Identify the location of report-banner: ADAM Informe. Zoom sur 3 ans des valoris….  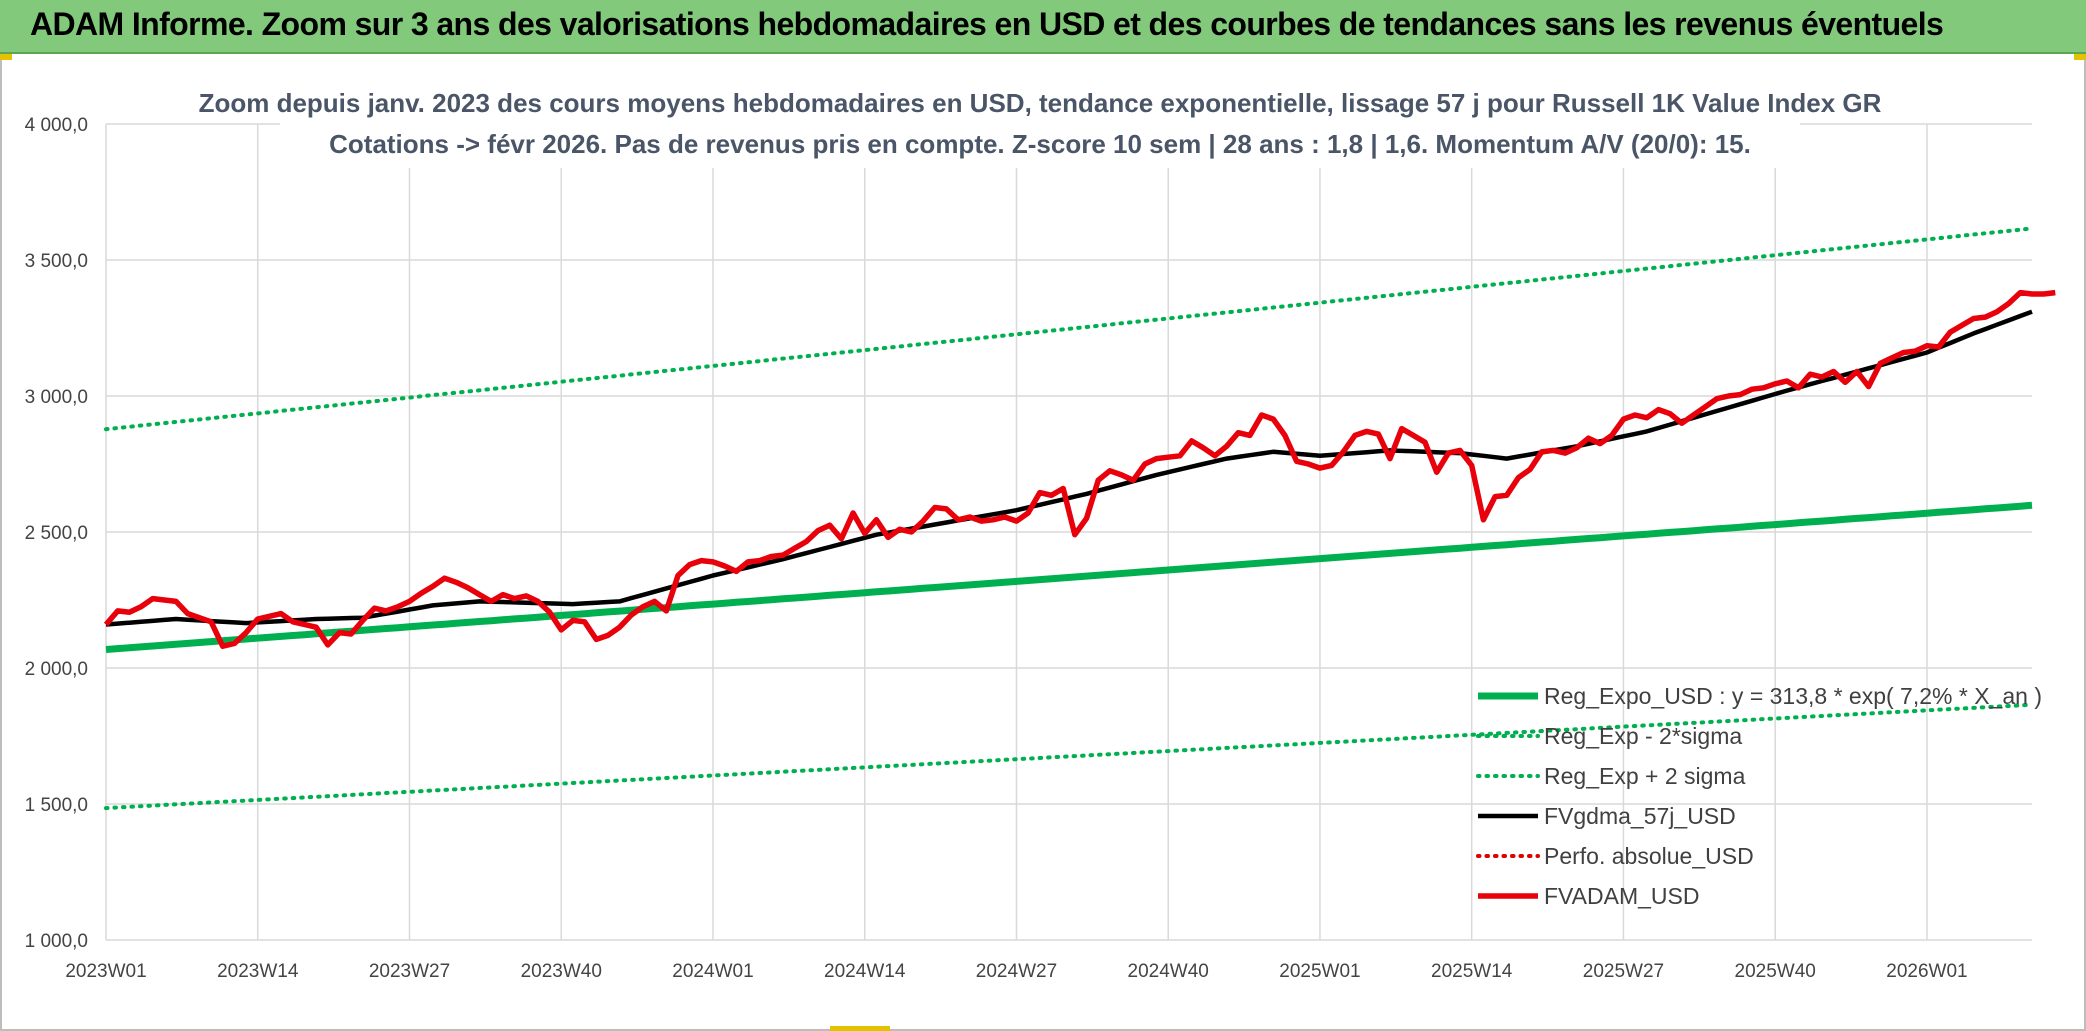
(1043, 27).